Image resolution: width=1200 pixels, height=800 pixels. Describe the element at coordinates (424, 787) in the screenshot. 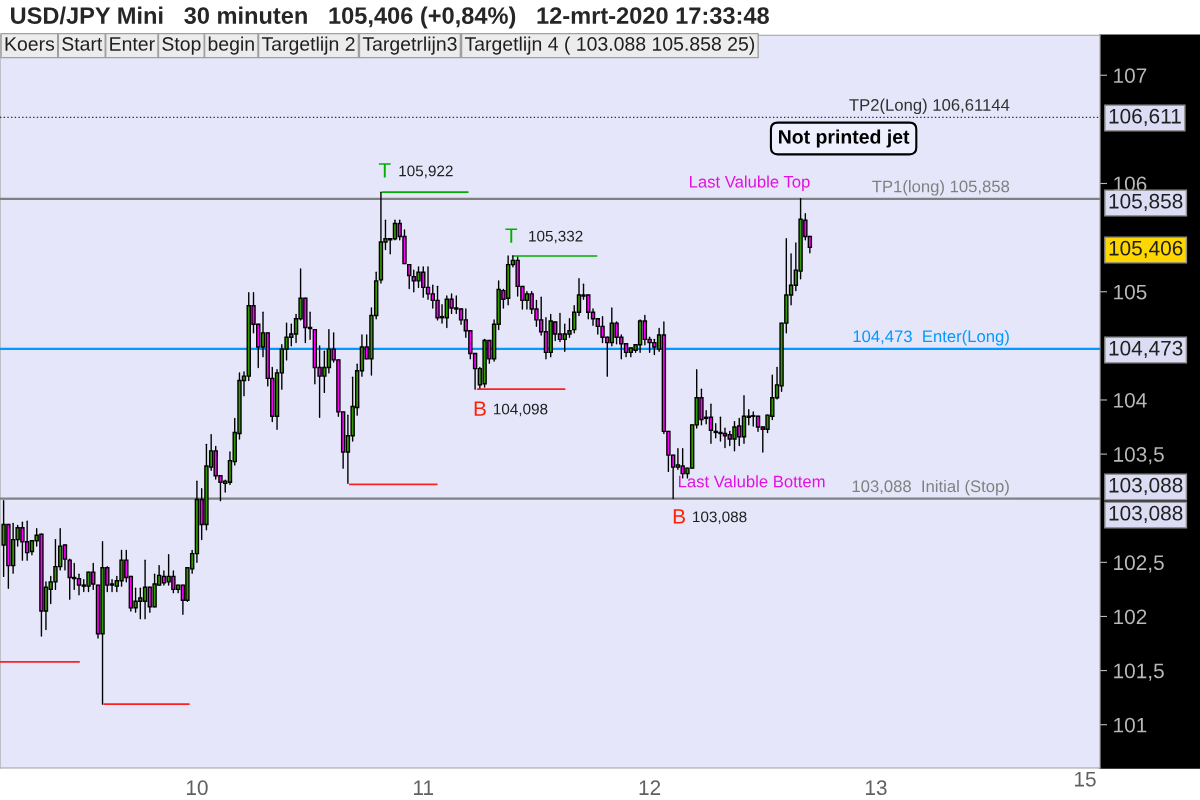

I see `x-tick-label: 11` at that location.